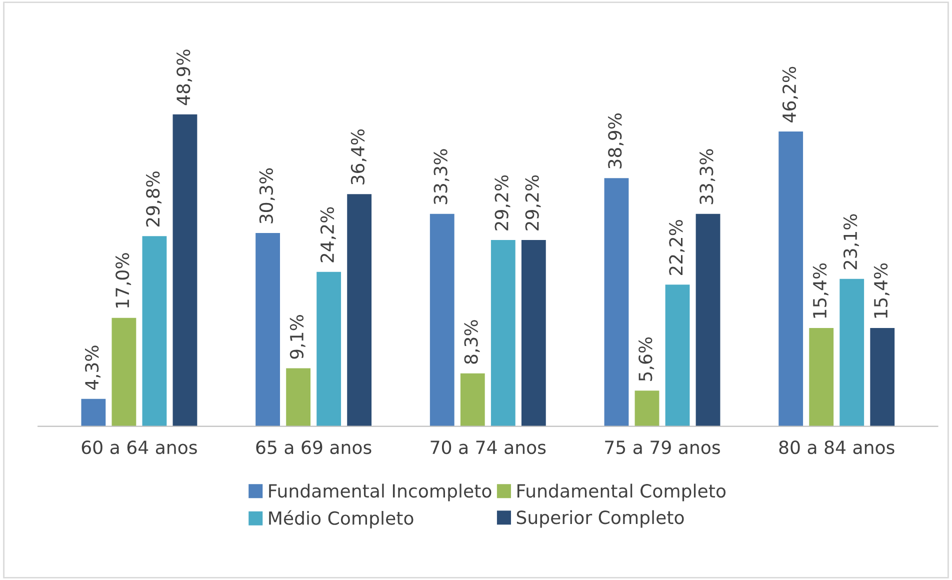 This screenshot has width=952, height=580. I want to click on legend-label: Médio Completo, so click(341, 519).